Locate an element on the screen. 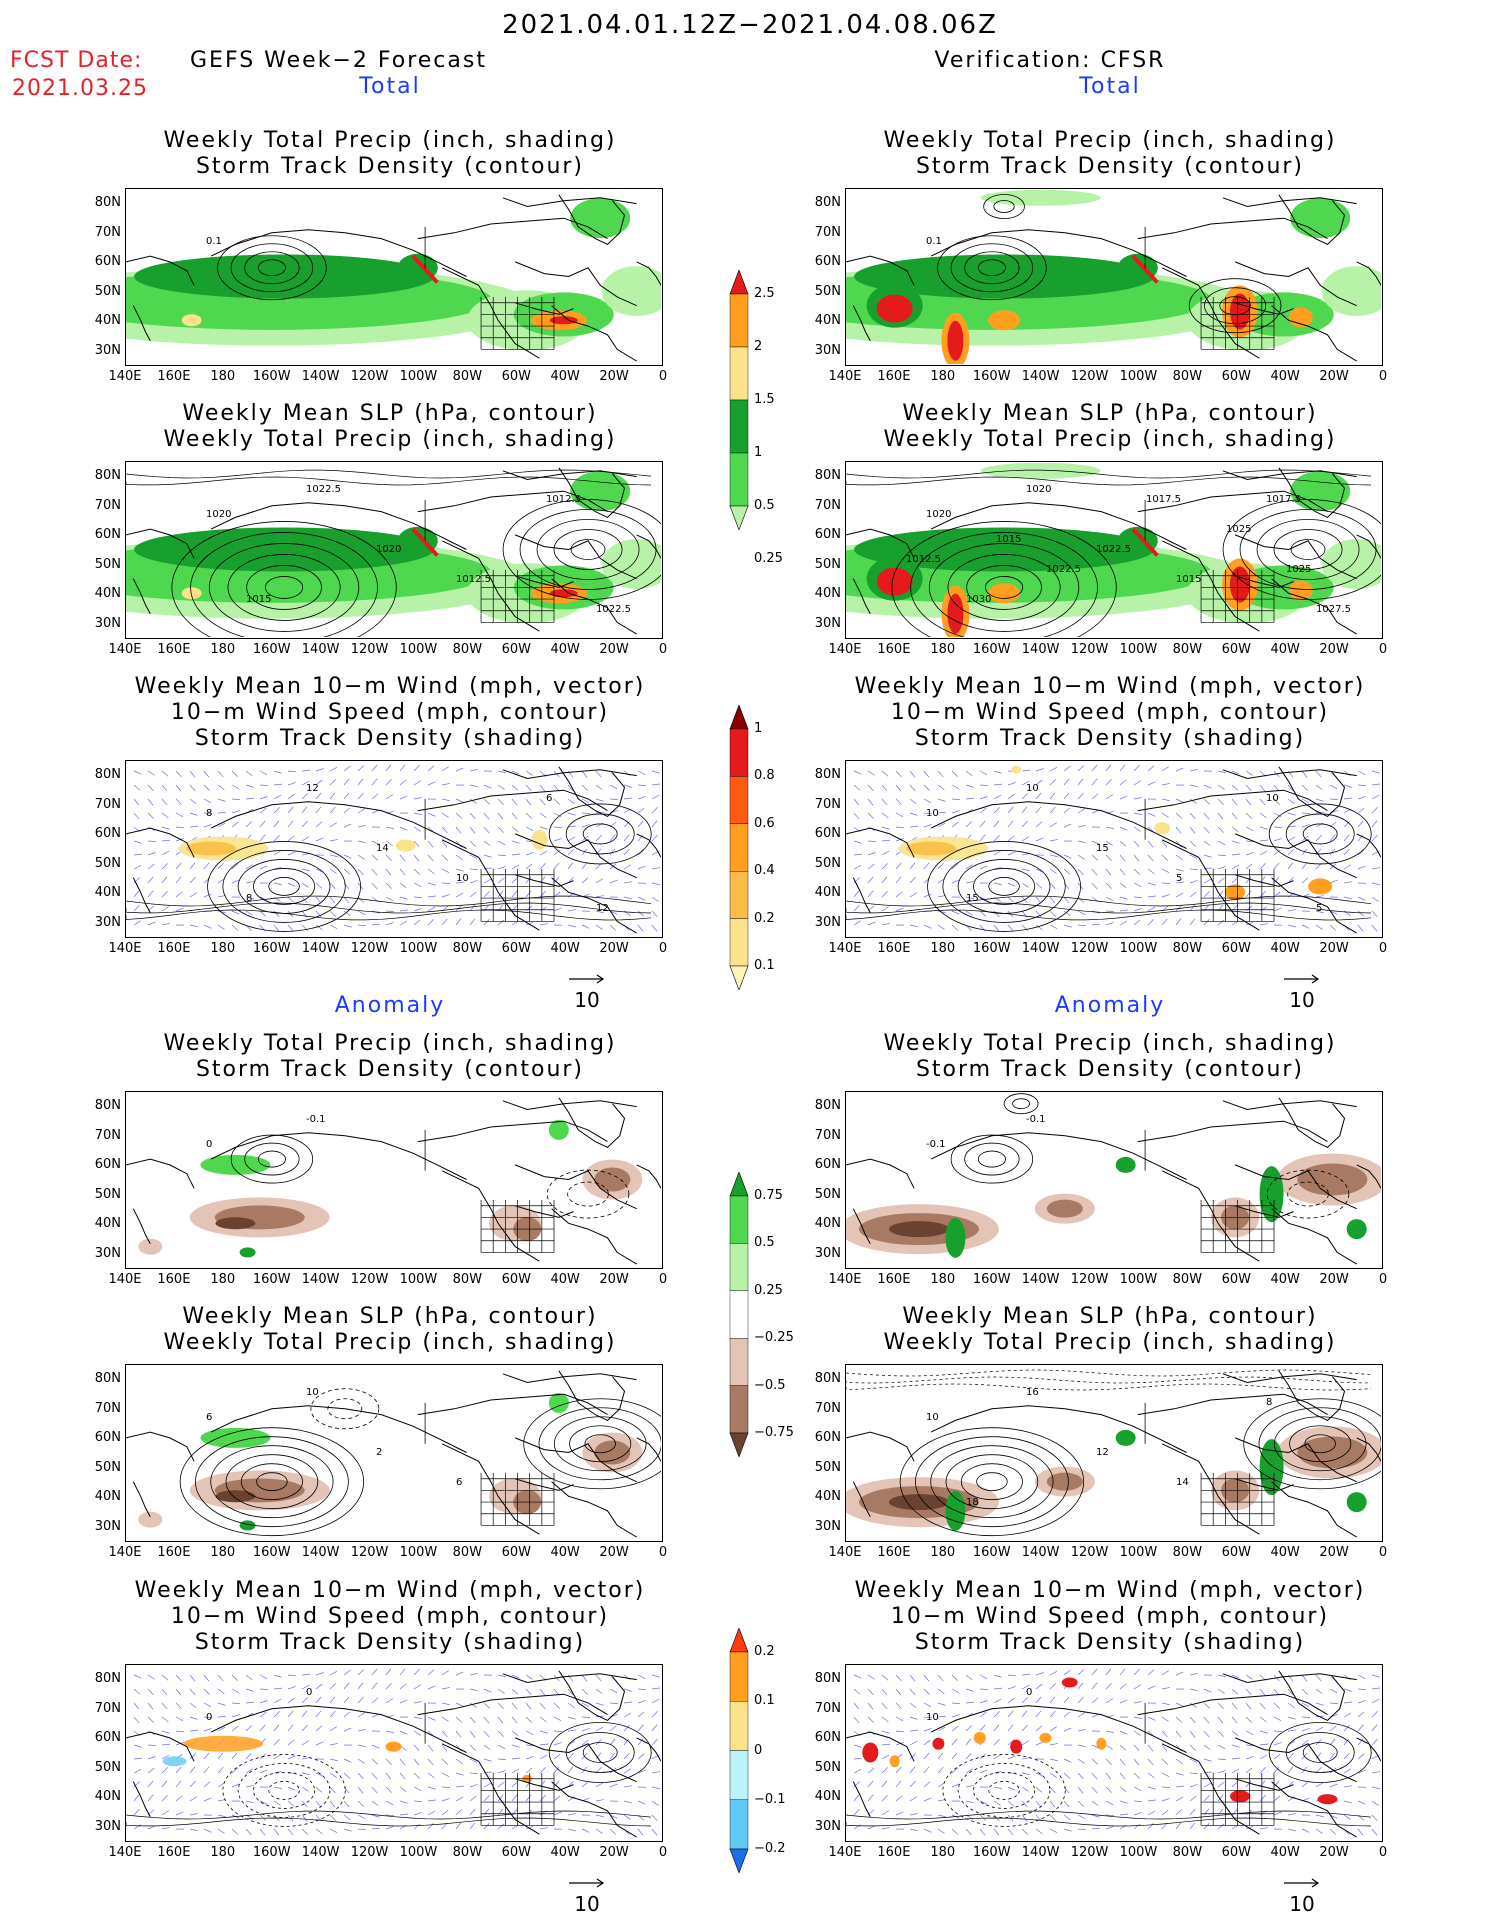 The width and height of the screenshot is (1487, 1925). colorbar-label: 0.25 is located at coordinates (768, 558).